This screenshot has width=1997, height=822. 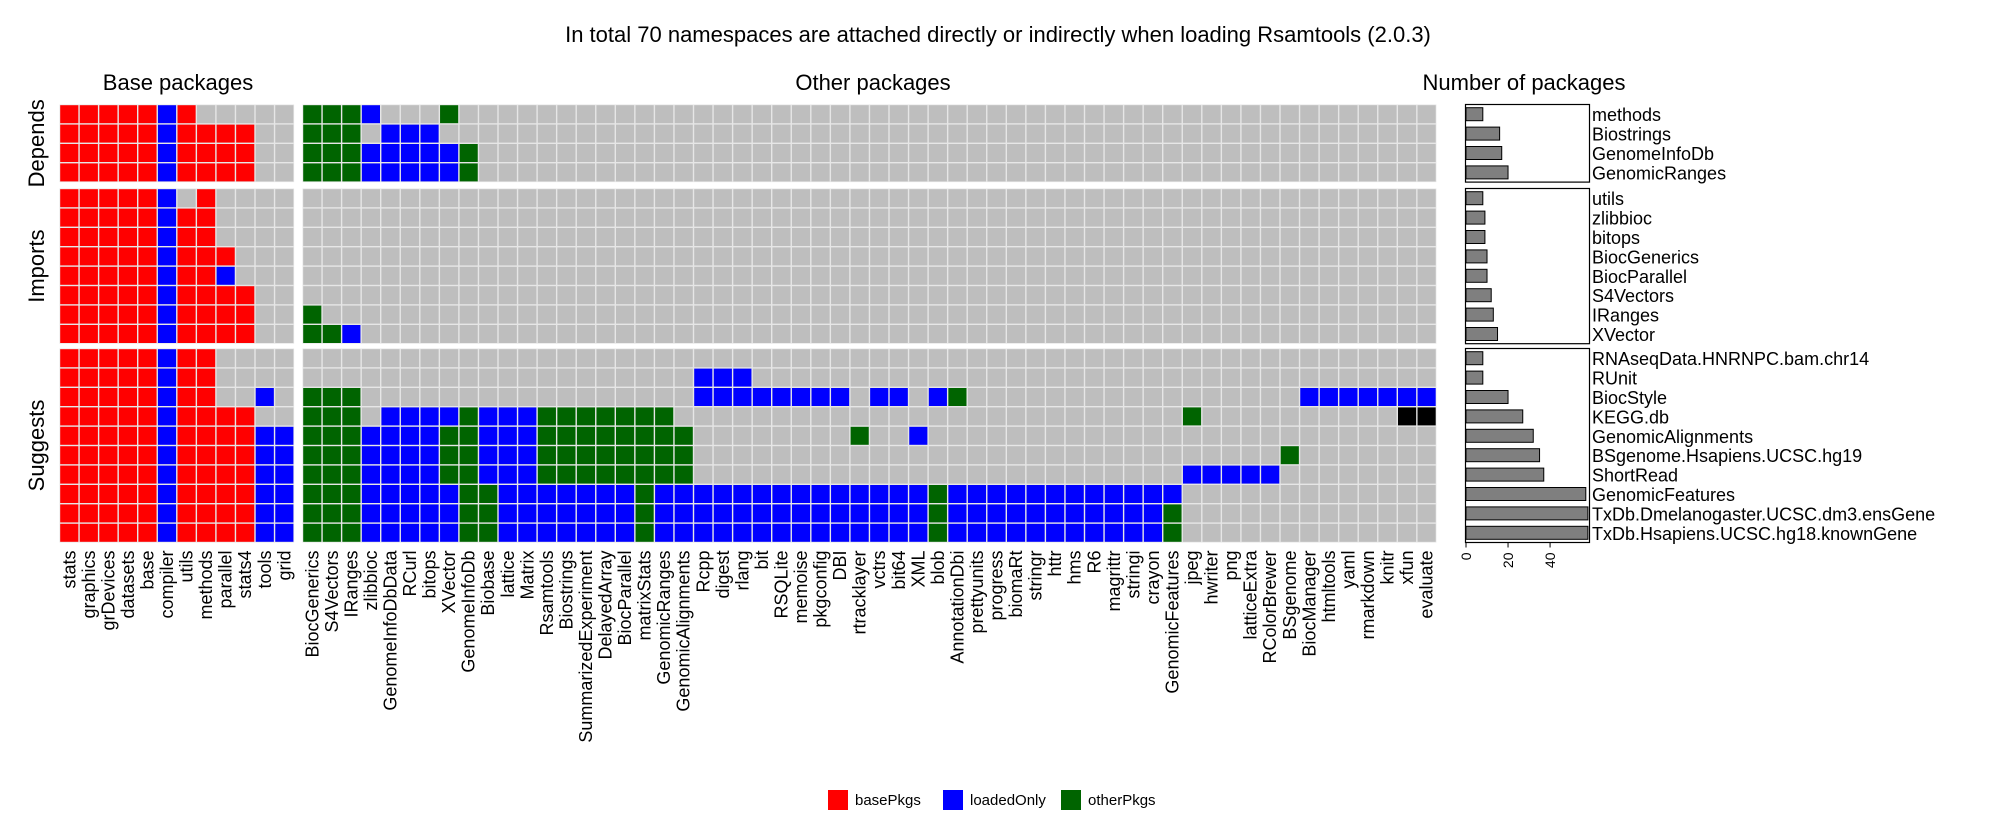 What do you see at coordinates (1035, 237) in the screenshot?
I see `cell-bitops-stringr` at bounding box center [1035, 237].